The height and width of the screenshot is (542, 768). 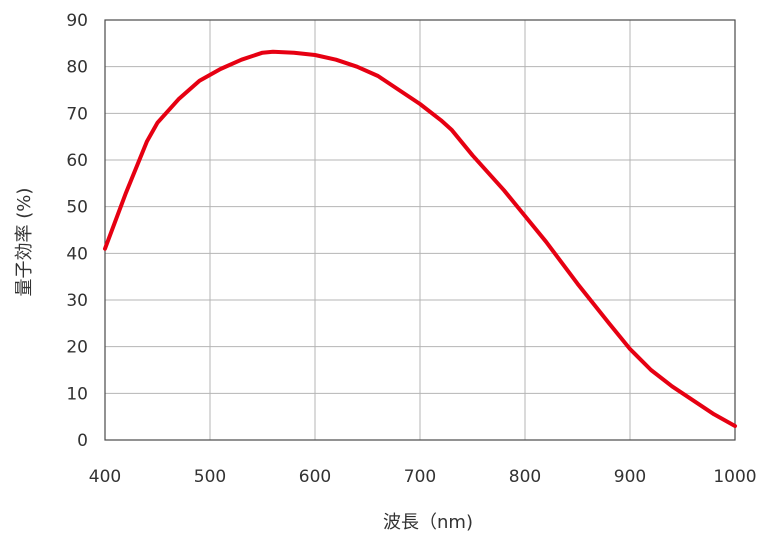 What do you see at coordinates (77, 114) in the screenshot?
I see `y-tick-label: 70` at bounding box center [77, 114].